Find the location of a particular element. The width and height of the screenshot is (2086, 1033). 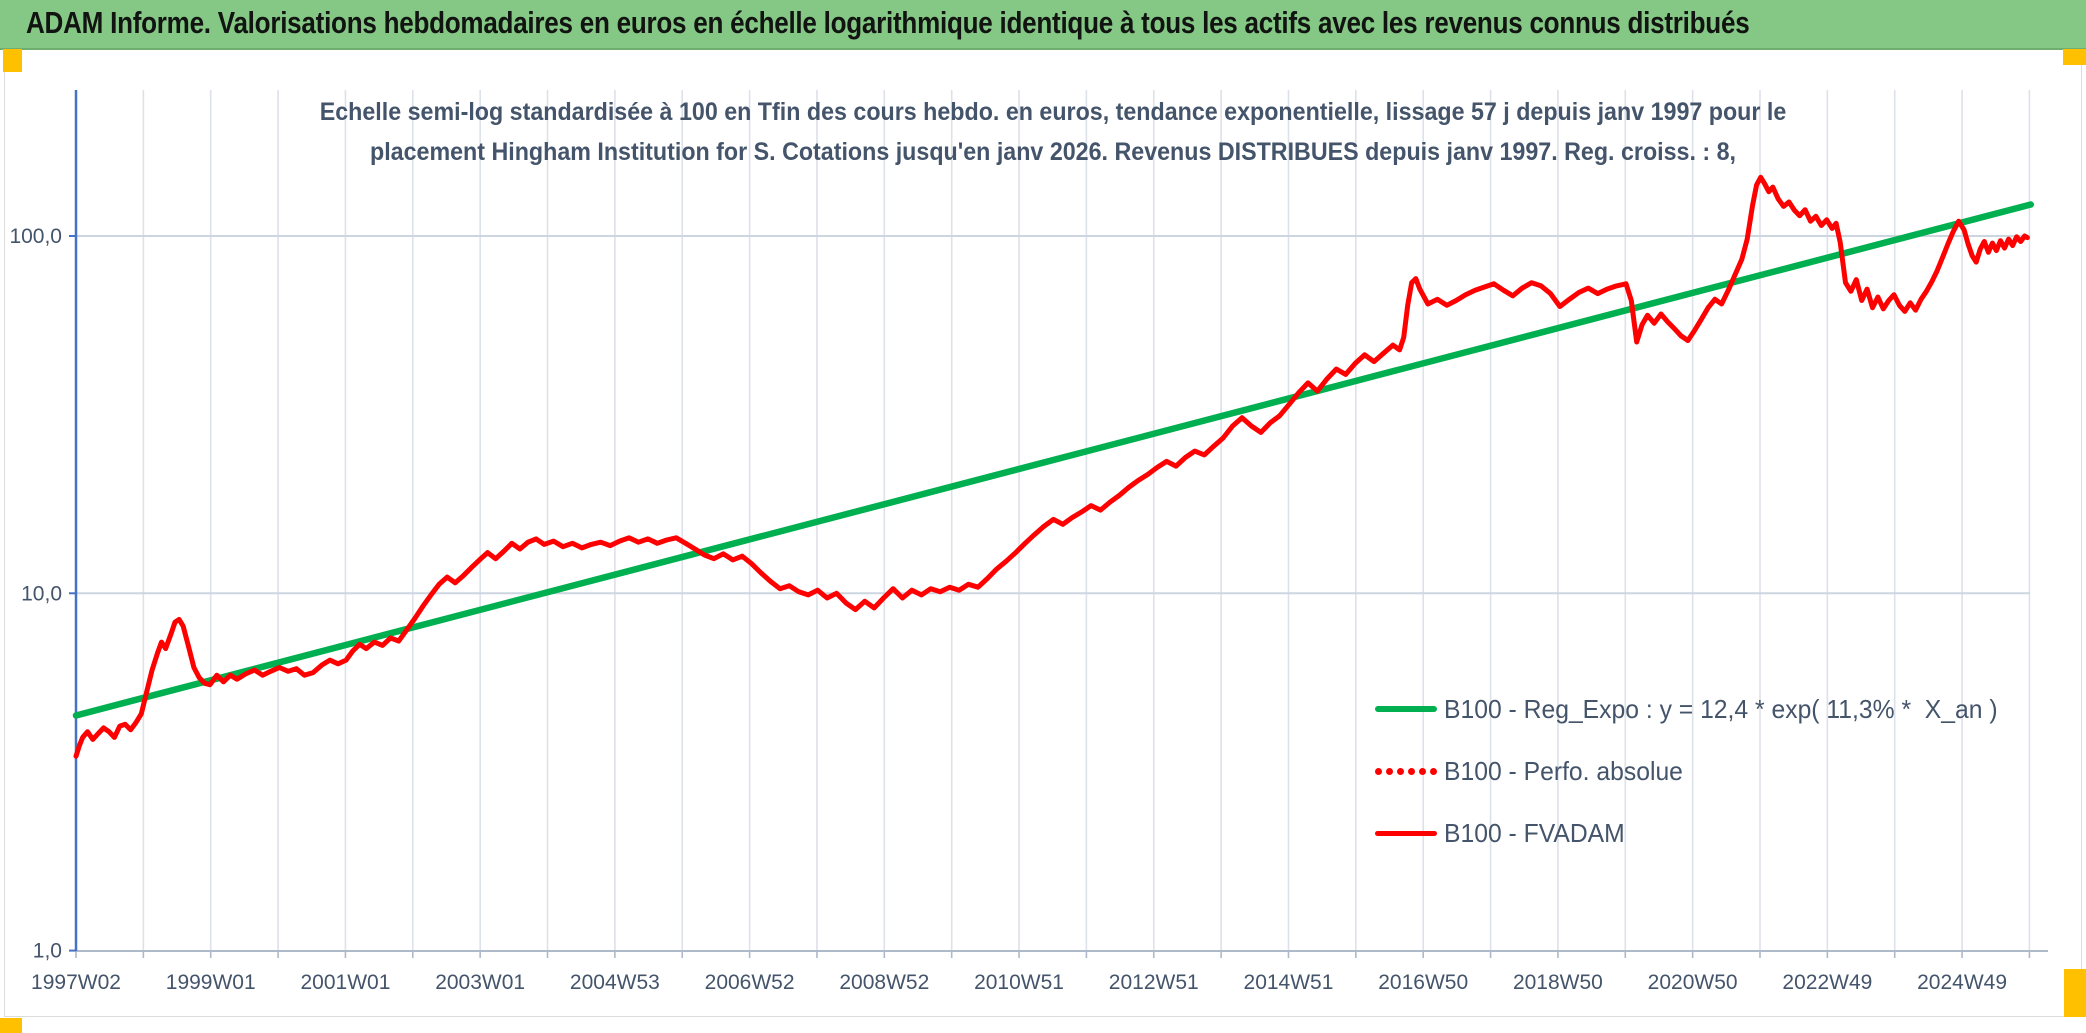

legend-swatch-dotted-line is located at coordinates (1406, 771).